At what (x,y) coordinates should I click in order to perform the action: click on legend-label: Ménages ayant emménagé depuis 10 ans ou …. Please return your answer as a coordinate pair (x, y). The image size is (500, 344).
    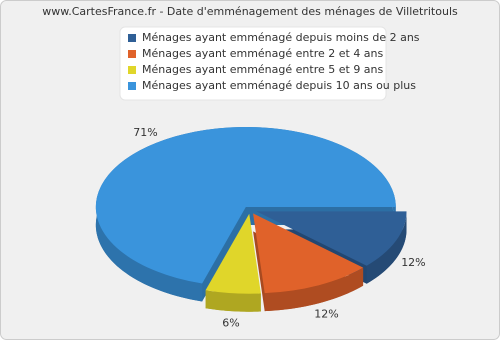
    Looking at the image, I should click on (279, 85).